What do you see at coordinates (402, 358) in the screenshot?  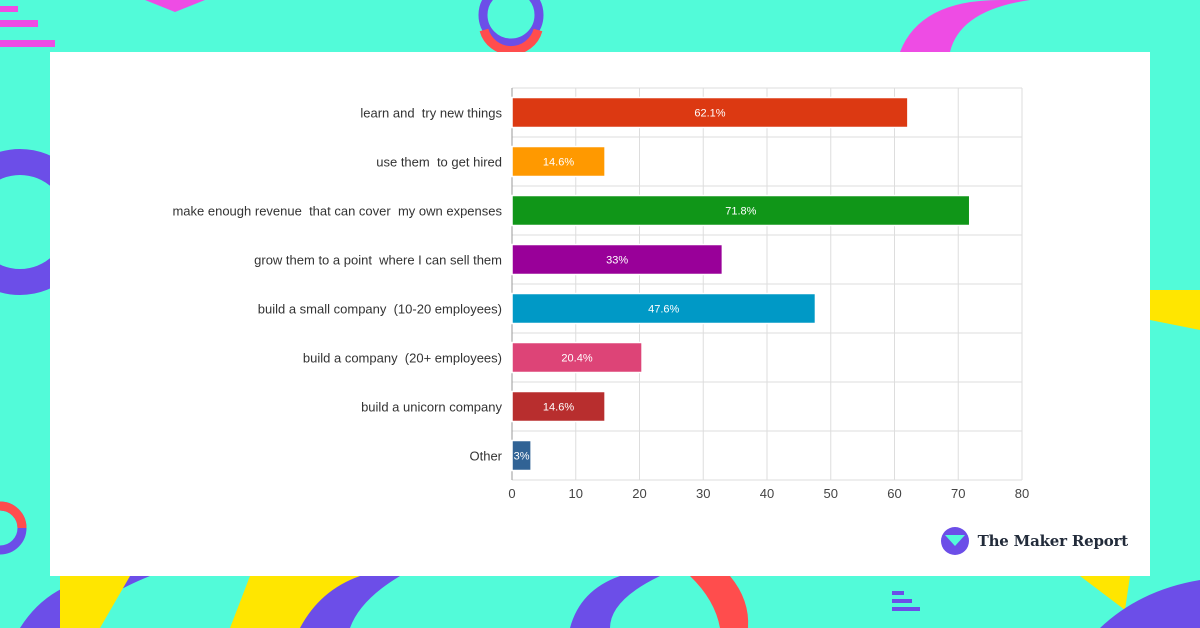 I see `category-label: build a company (20+ employees)` at bounding box center [402, 358].